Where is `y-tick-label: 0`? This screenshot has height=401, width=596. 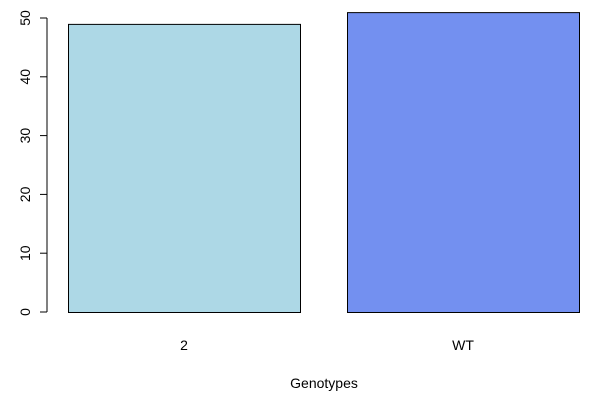 y-tick-label: 0 is located at coordinates (25, 312).